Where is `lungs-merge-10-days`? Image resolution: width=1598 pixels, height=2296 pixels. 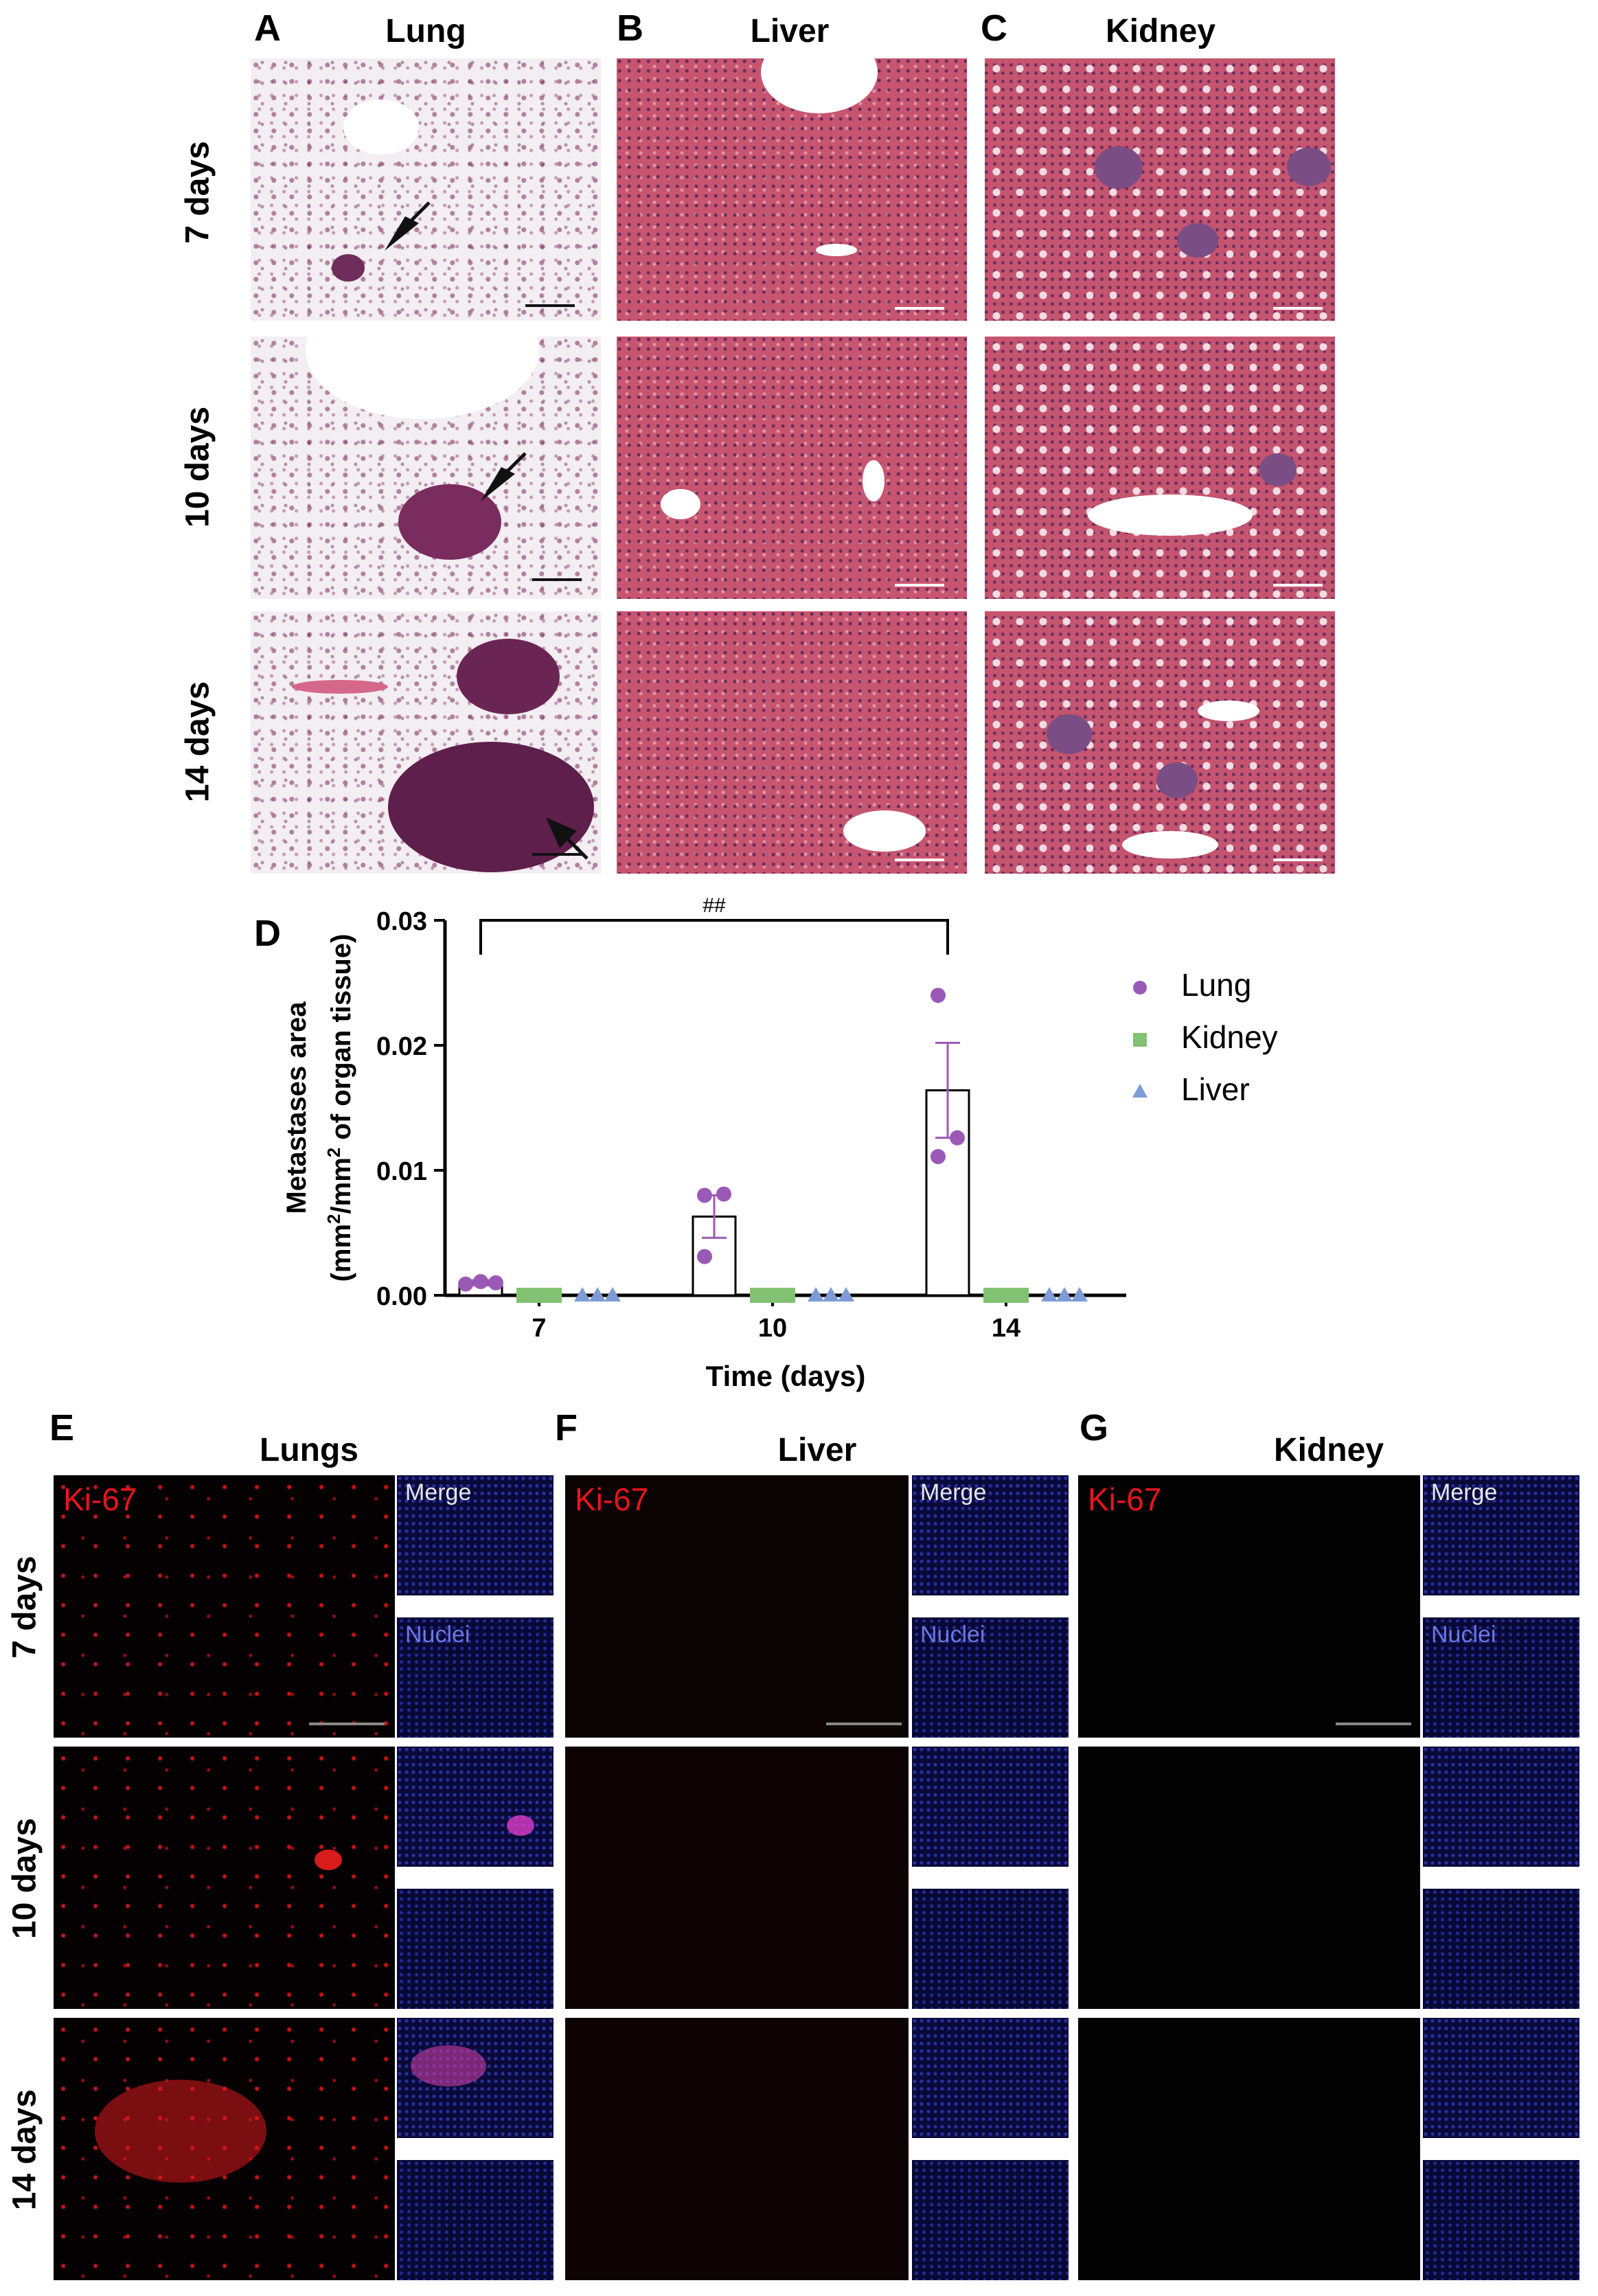
lungs-merge-10-days is located at coordinates (475, 1807).